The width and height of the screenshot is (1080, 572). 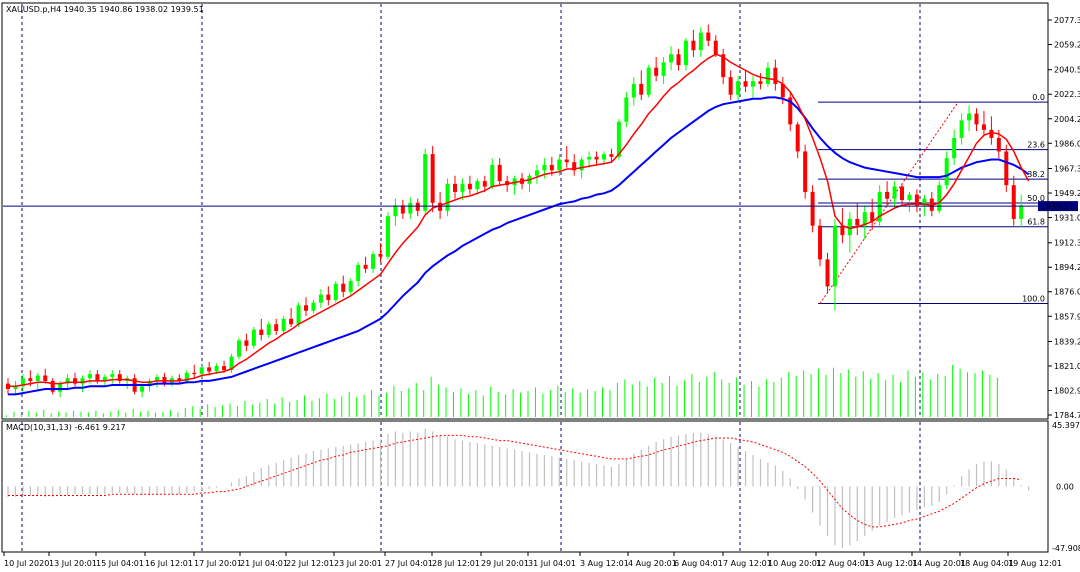 What do you see at coordinates (26, 563) in the screenshot?
I see `time-axis-label: 10 Jul 2020` at bounding box center [26, 563].